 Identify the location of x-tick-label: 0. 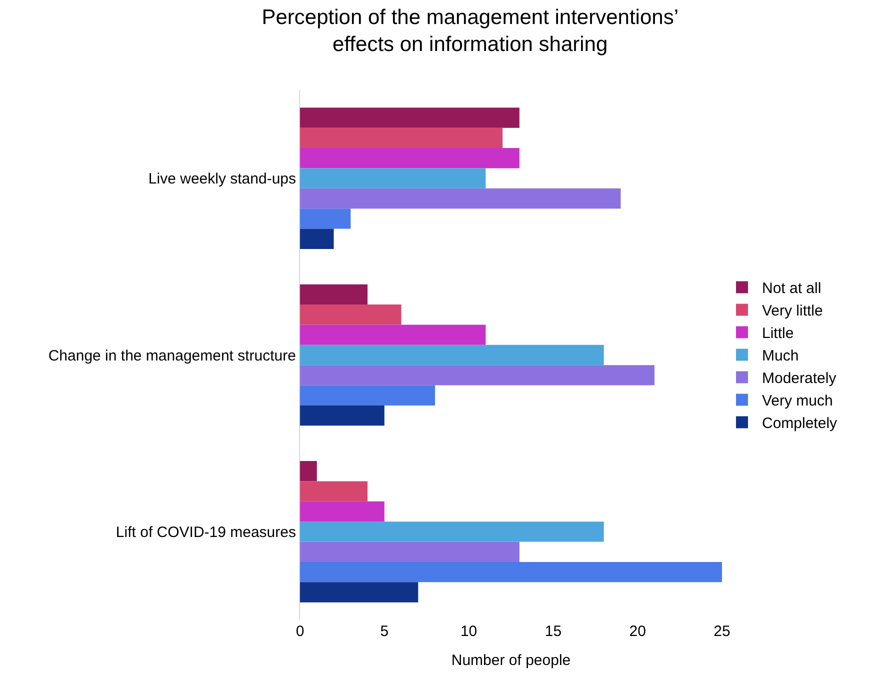
(300, 631).